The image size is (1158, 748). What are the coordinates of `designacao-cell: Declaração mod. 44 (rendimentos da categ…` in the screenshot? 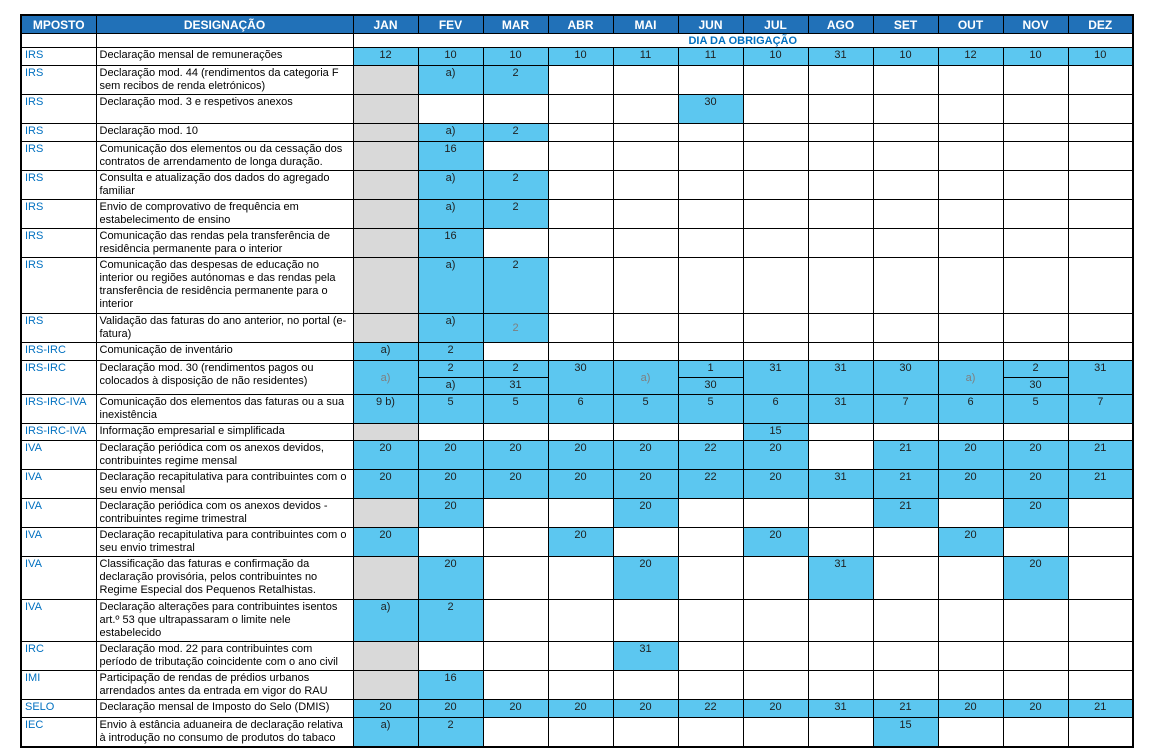 It's located at (224, 80).